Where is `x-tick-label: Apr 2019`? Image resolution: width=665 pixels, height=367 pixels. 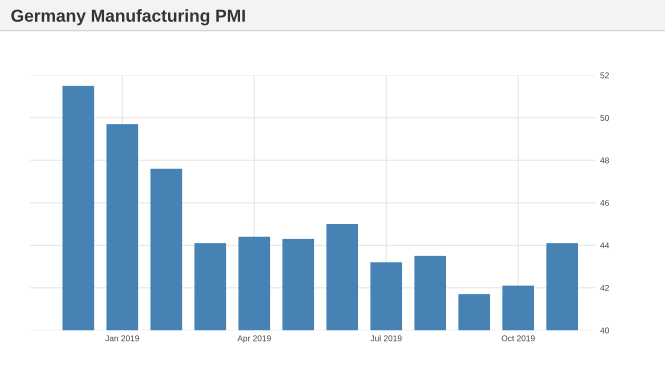 x-tick-label: Apr 2019 is located at coordinates (254, 339).